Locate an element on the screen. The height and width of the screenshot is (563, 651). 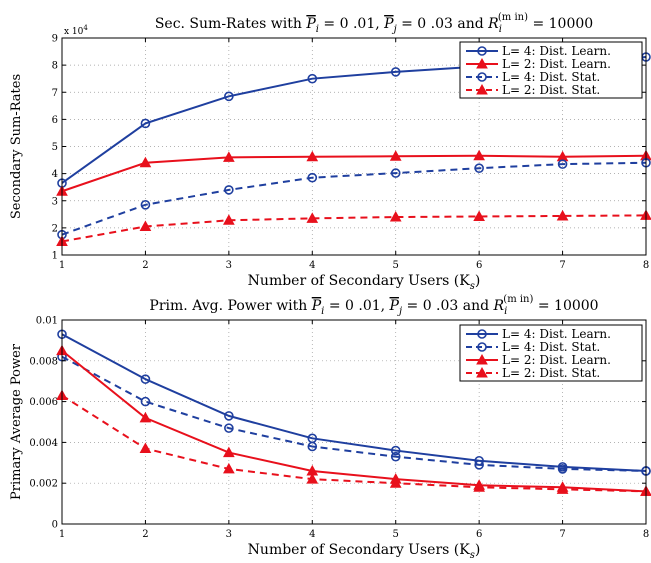
y-tick-label: 0.004 is located at coordinates (43, 443).